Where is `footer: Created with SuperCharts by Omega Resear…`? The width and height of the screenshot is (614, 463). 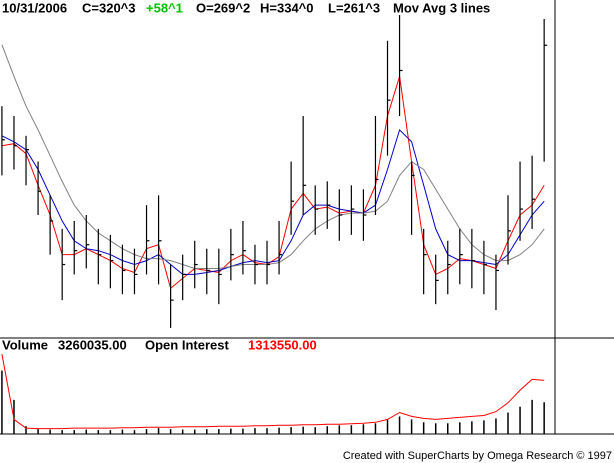
footer: Created with SuperCharts by Omega Resear… is located at coordinates (477, 456).